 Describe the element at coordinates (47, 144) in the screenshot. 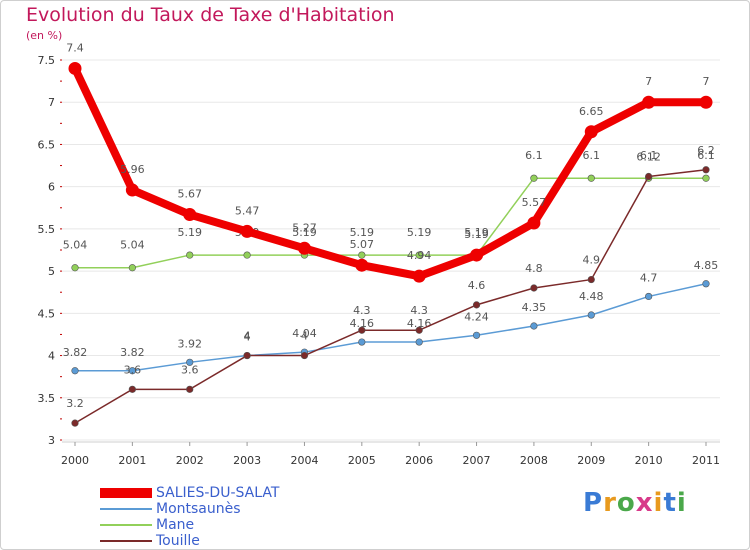

I see `y-tick-label: 6.5` at that location.